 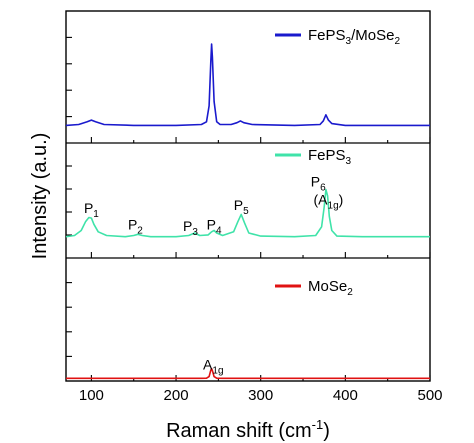 What do you see at coordinates (176, 395) in the screenshot?
I see `x-tick-label: 200` at bounding box center [176, 395].